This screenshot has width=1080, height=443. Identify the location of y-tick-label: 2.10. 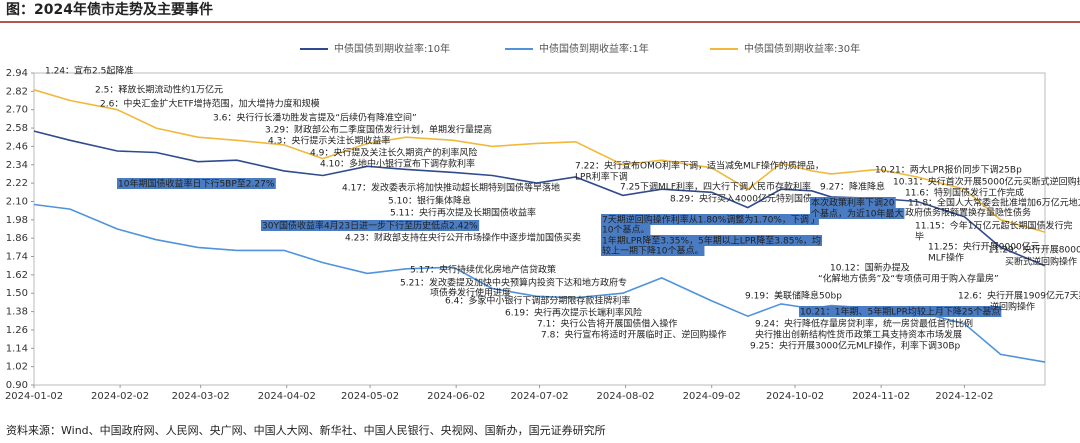
(17, 201).